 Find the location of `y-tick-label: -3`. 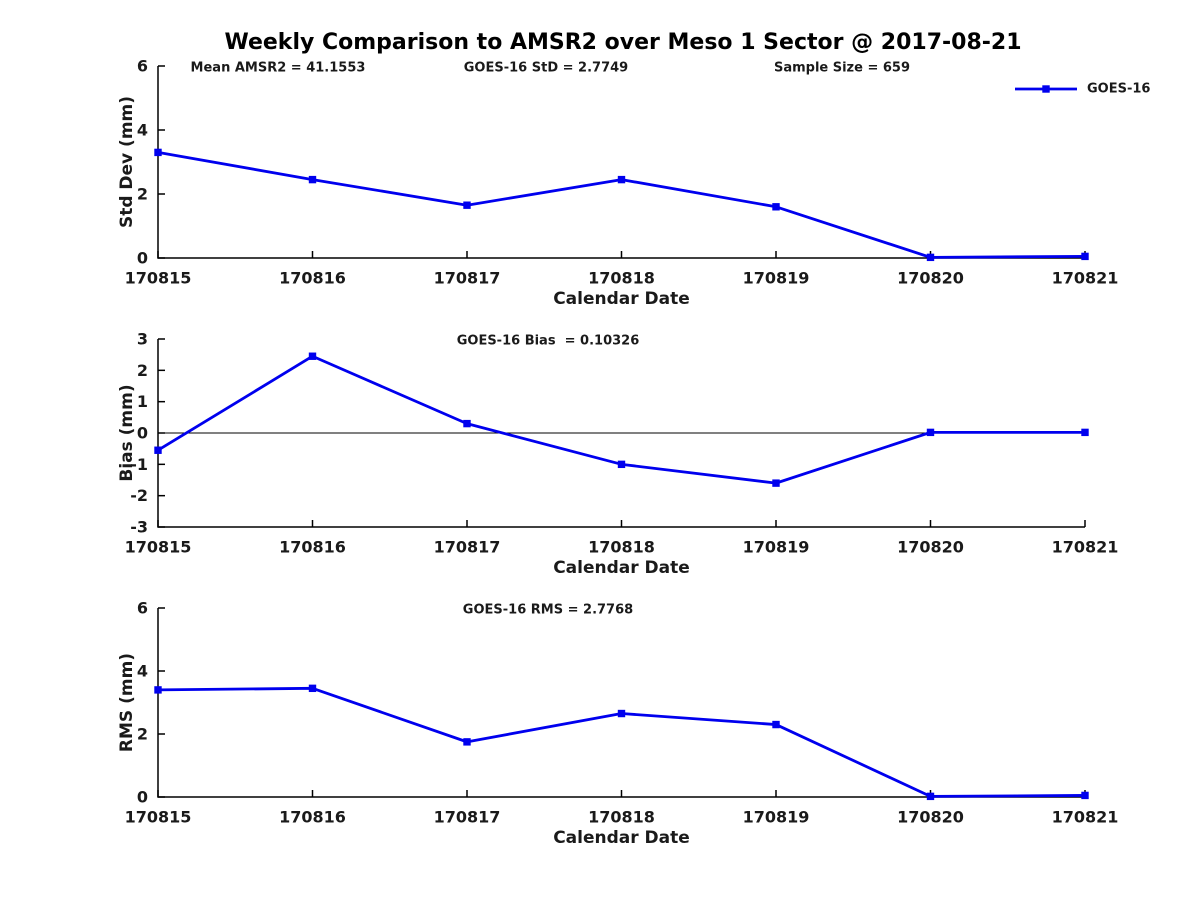

y-tick-label: -3 is located at coordinates (139, 527).